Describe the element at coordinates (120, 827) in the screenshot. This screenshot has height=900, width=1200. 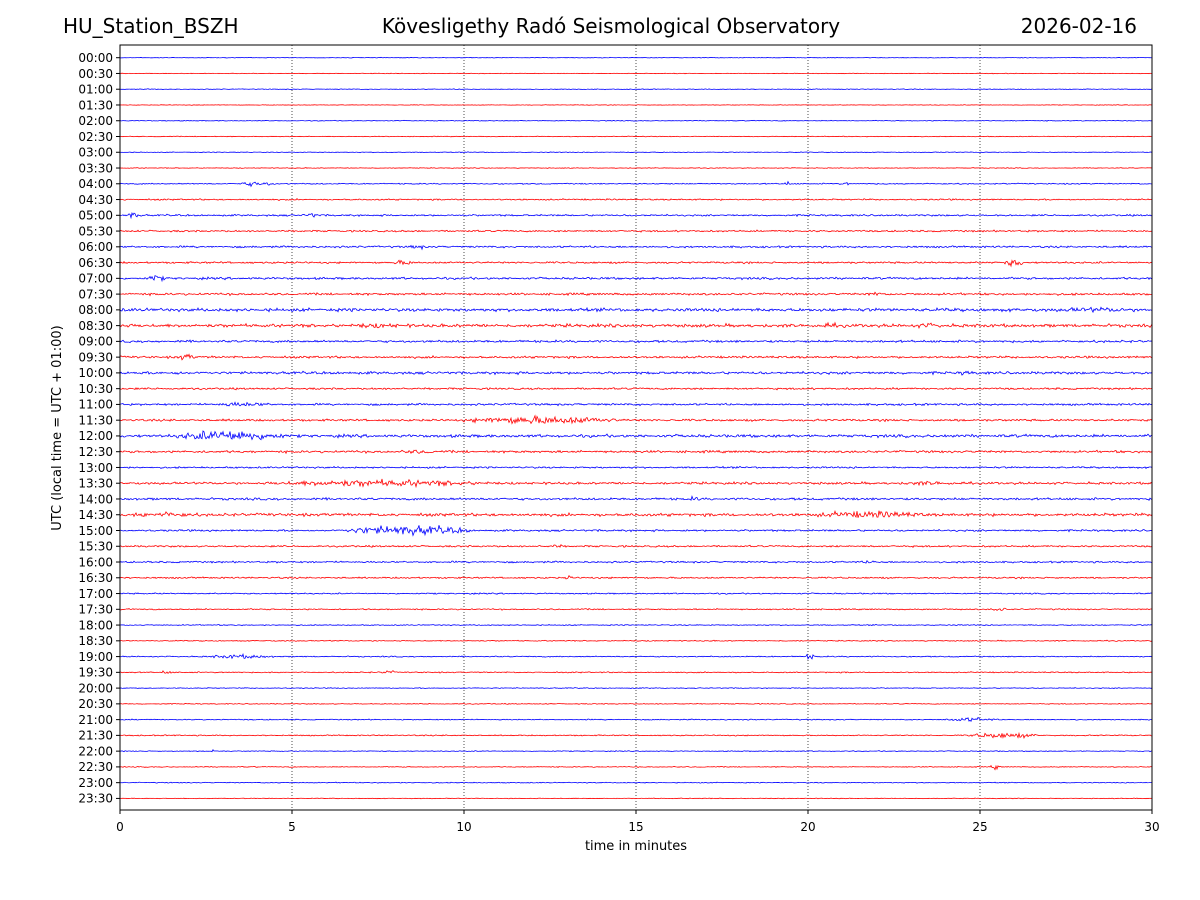
I see `x-tick-label-0: 0` at that location.